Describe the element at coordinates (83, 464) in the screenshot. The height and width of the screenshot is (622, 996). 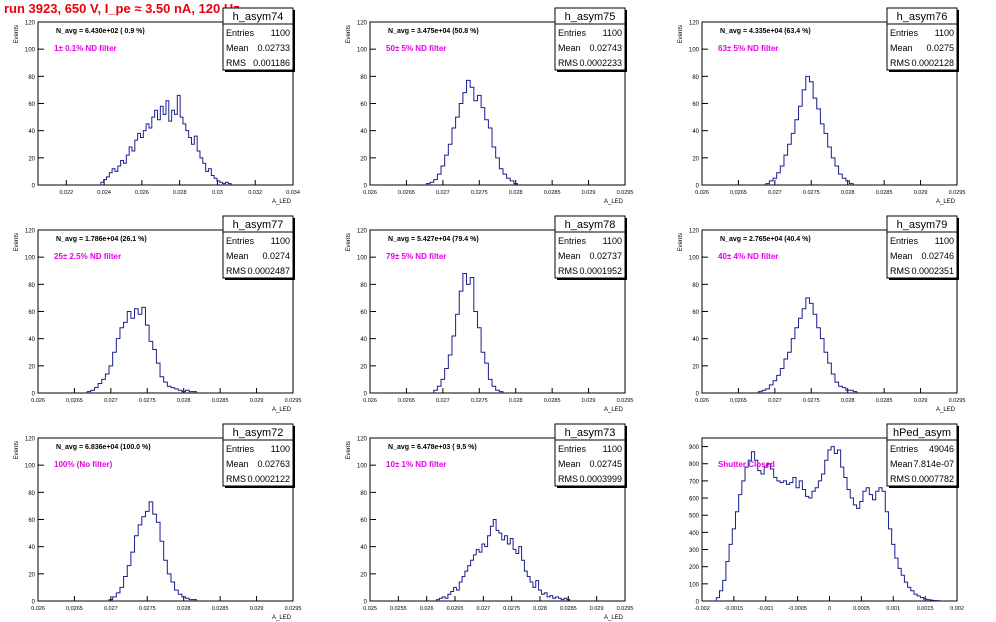
I see `filter-annotation: 100% (No filter)` at that location.